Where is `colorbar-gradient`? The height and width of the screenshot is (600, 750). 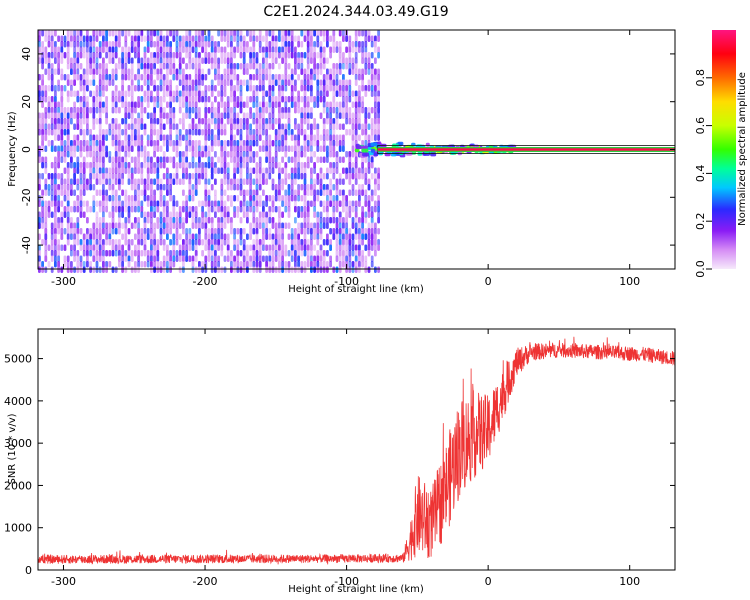
colorbar-gradient is located at coordinates (724, 149).